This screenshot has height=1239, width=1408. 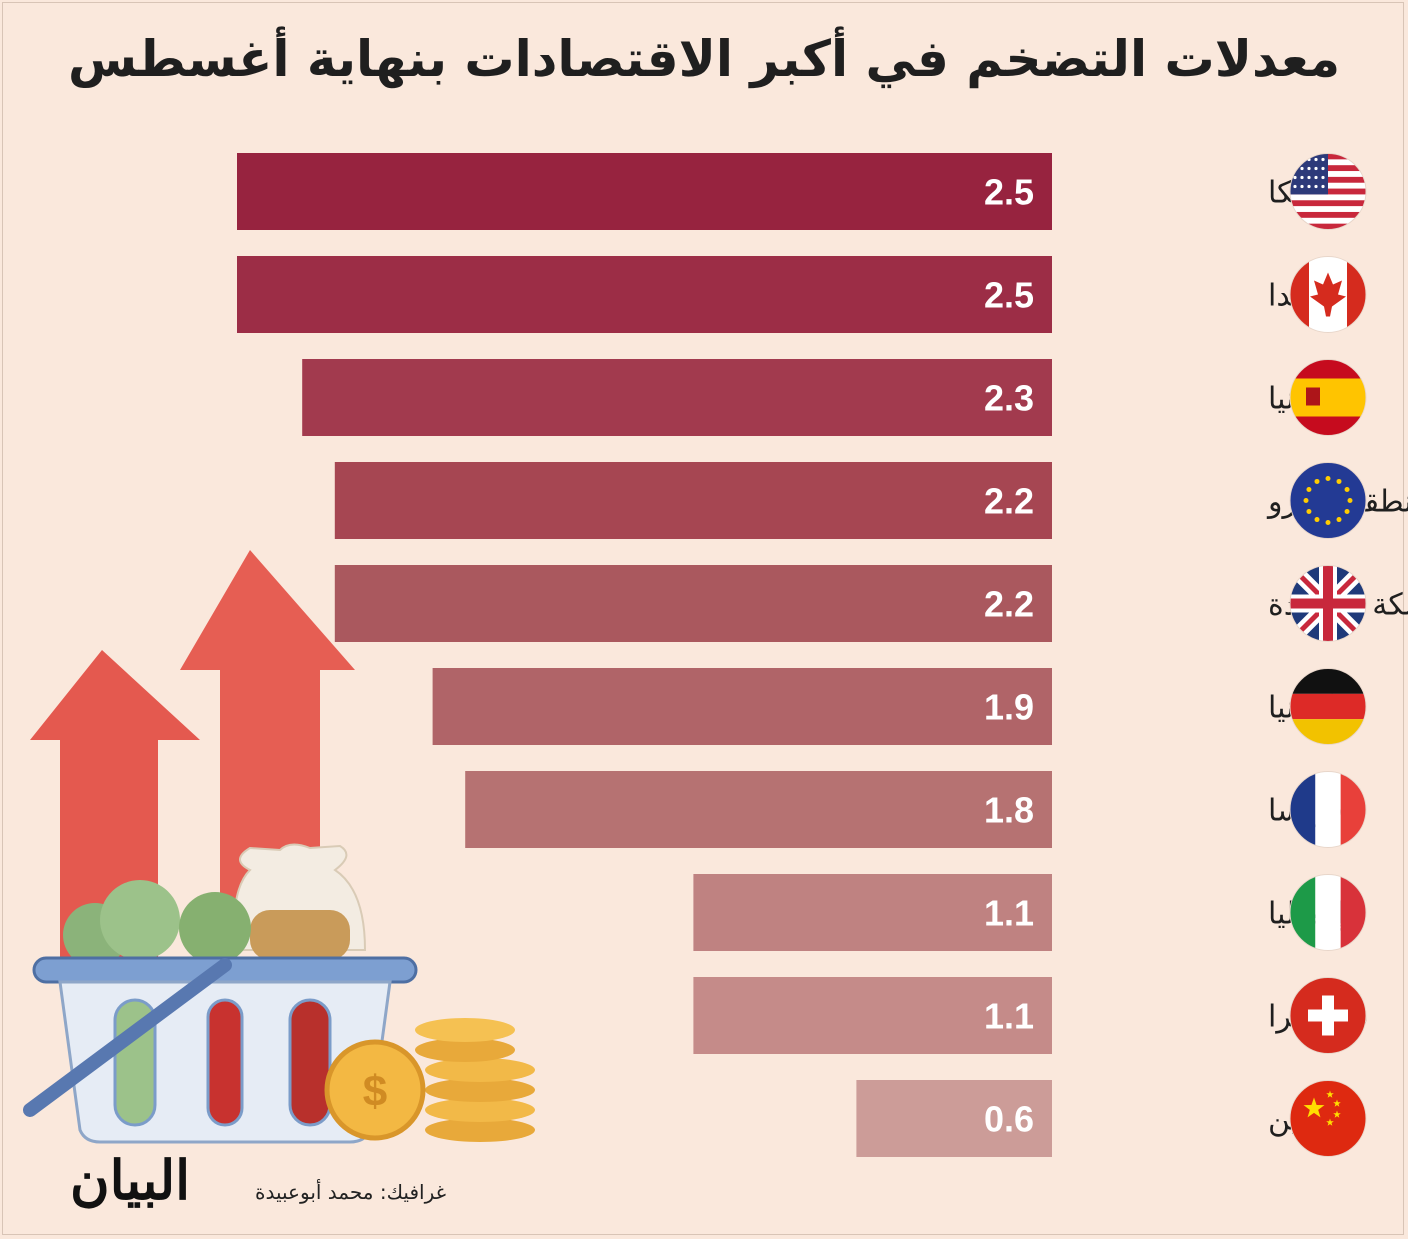 What do you see at coordinates (127, 1037) in the screenshot?
I see `basket-handle-icon` at bounding box center [127, 1037].